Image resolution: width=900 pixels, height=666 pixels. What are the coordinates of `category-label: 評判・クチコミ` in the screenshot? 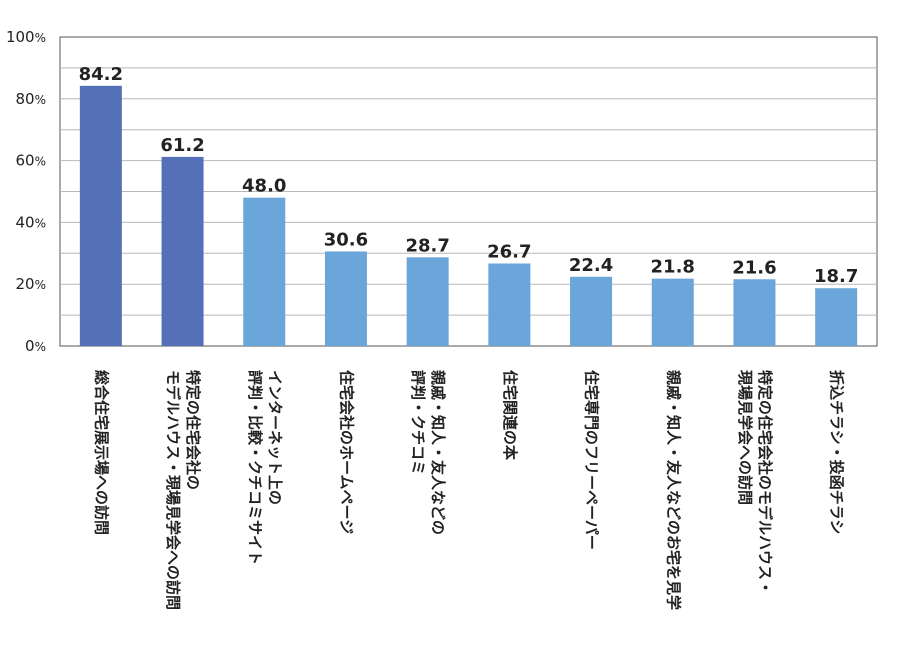 It's located at (418, 422).